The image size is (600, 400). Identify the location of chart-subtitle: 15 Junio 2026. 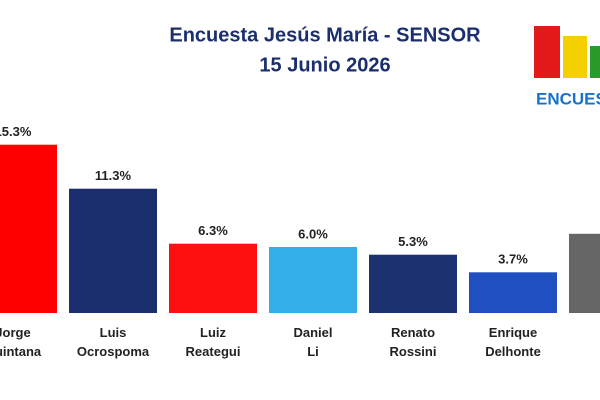
(324, 65).